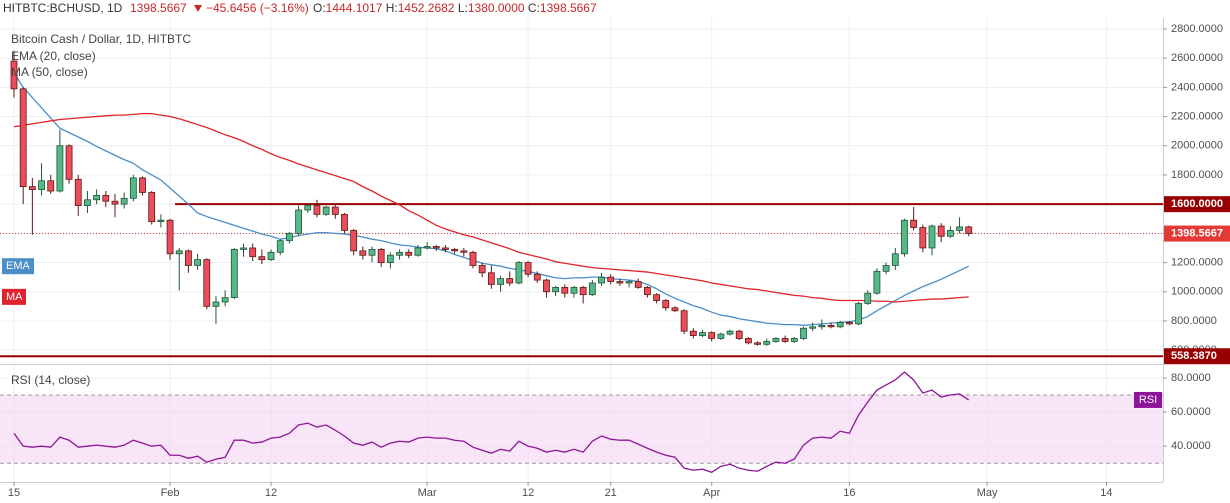  What do you see at coordinates (1194, 356) in the screenshot?
I see `price-label: 558.3870` at bounding box center [1194, 356].